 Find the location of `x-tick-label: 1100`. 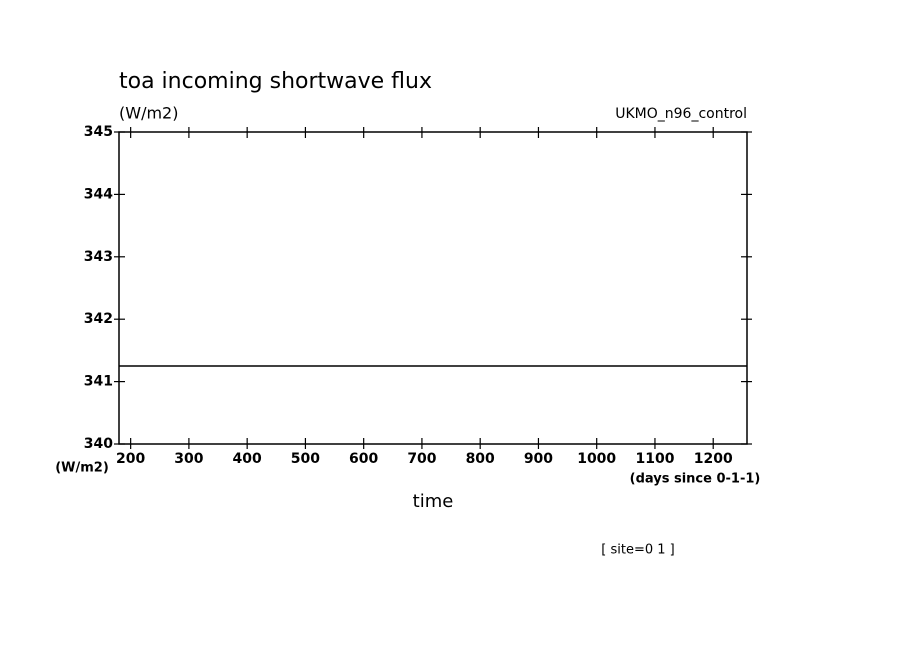

x-tick-label: 1100 is located at coordinates (654, 459).